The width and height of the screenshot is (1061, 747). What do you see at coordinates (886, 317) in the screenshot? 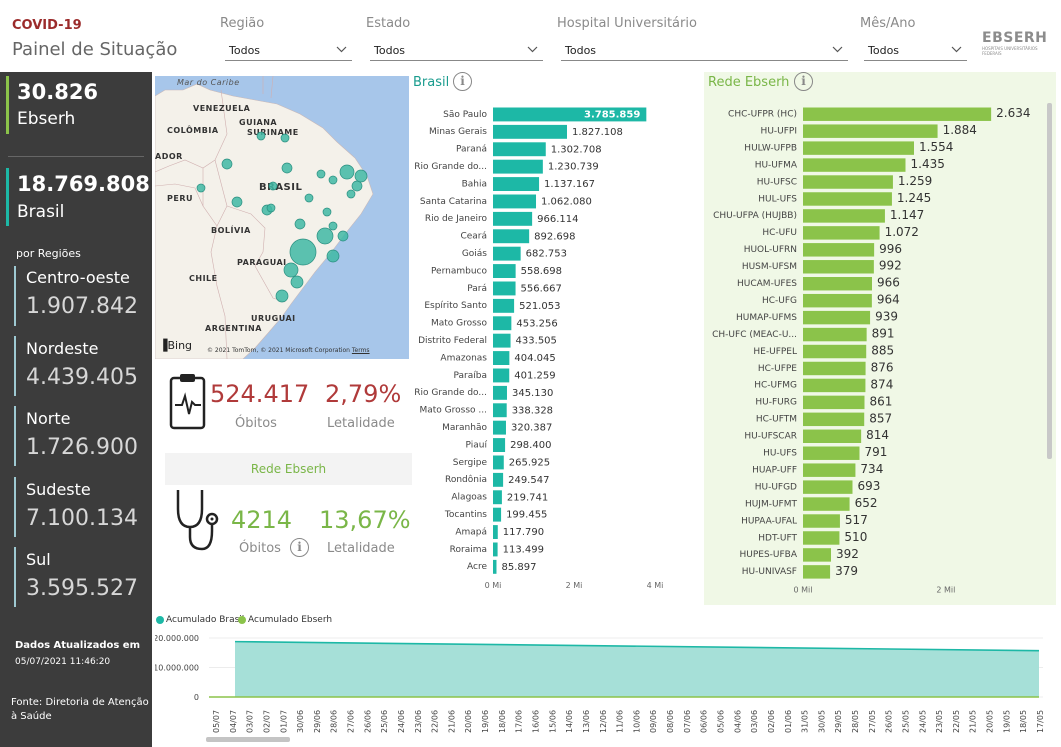
I see `data-label: 939` at bounding box center [886, 317].